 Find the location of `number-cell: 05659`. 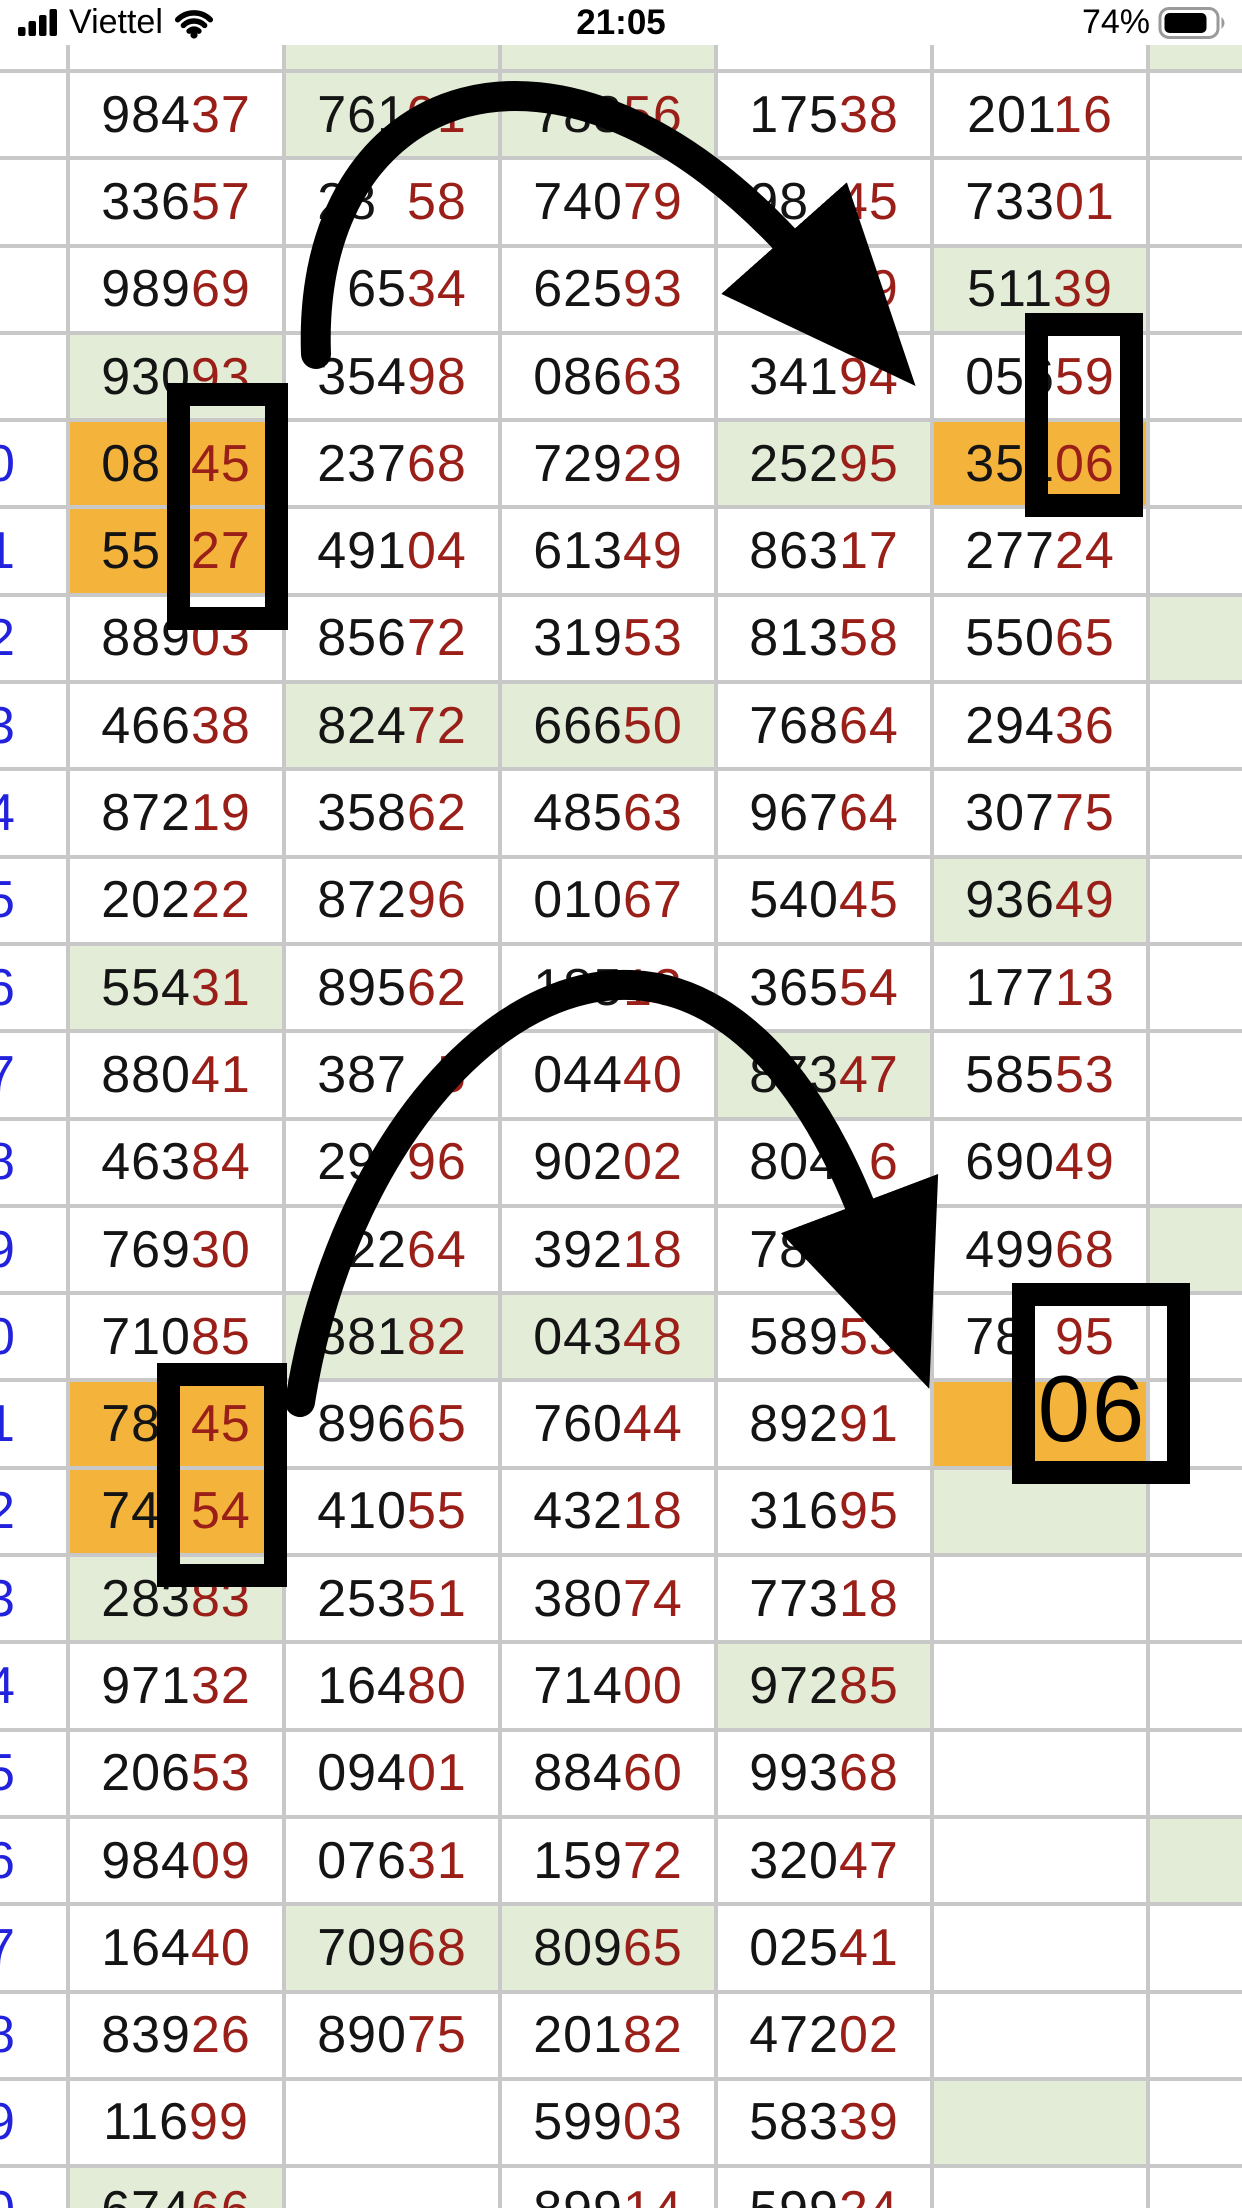

number-cell: 05659 is located at coordinates (1042, 376).